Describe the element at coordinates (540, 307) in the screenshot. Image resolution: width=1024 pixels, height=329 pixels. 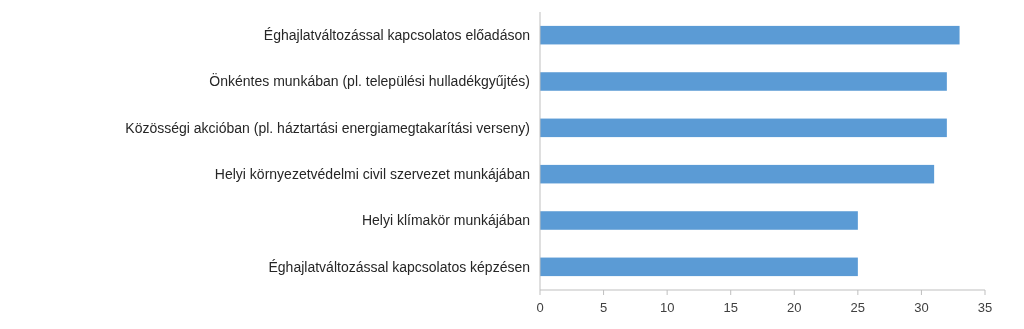
I see `x-tick-label: 0` at that location.